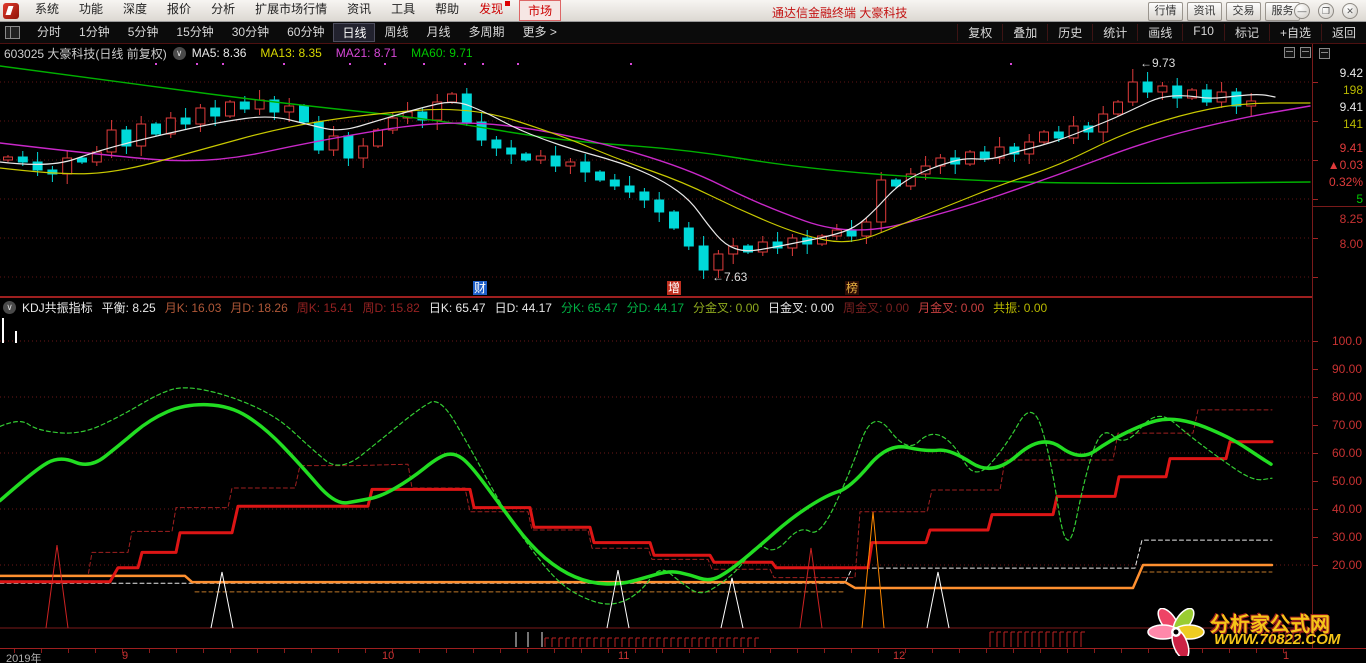  I want to click on menu-item-system: 系统, so click(47, 9).